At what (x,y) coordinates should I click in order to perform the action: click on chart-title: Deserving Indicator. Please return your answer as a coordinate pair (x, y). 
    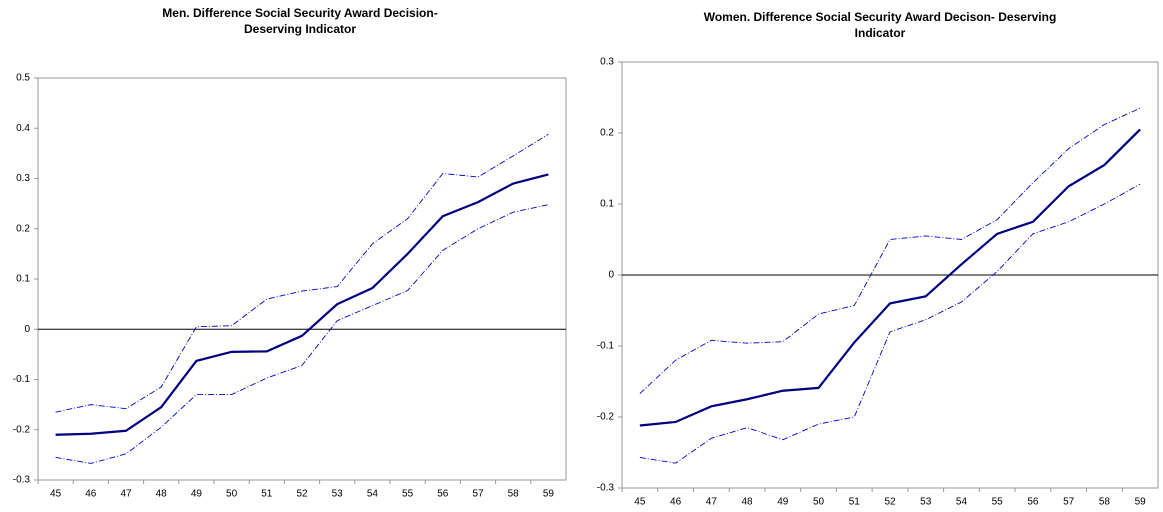
    Looking at the image, I should click on (300, 29).